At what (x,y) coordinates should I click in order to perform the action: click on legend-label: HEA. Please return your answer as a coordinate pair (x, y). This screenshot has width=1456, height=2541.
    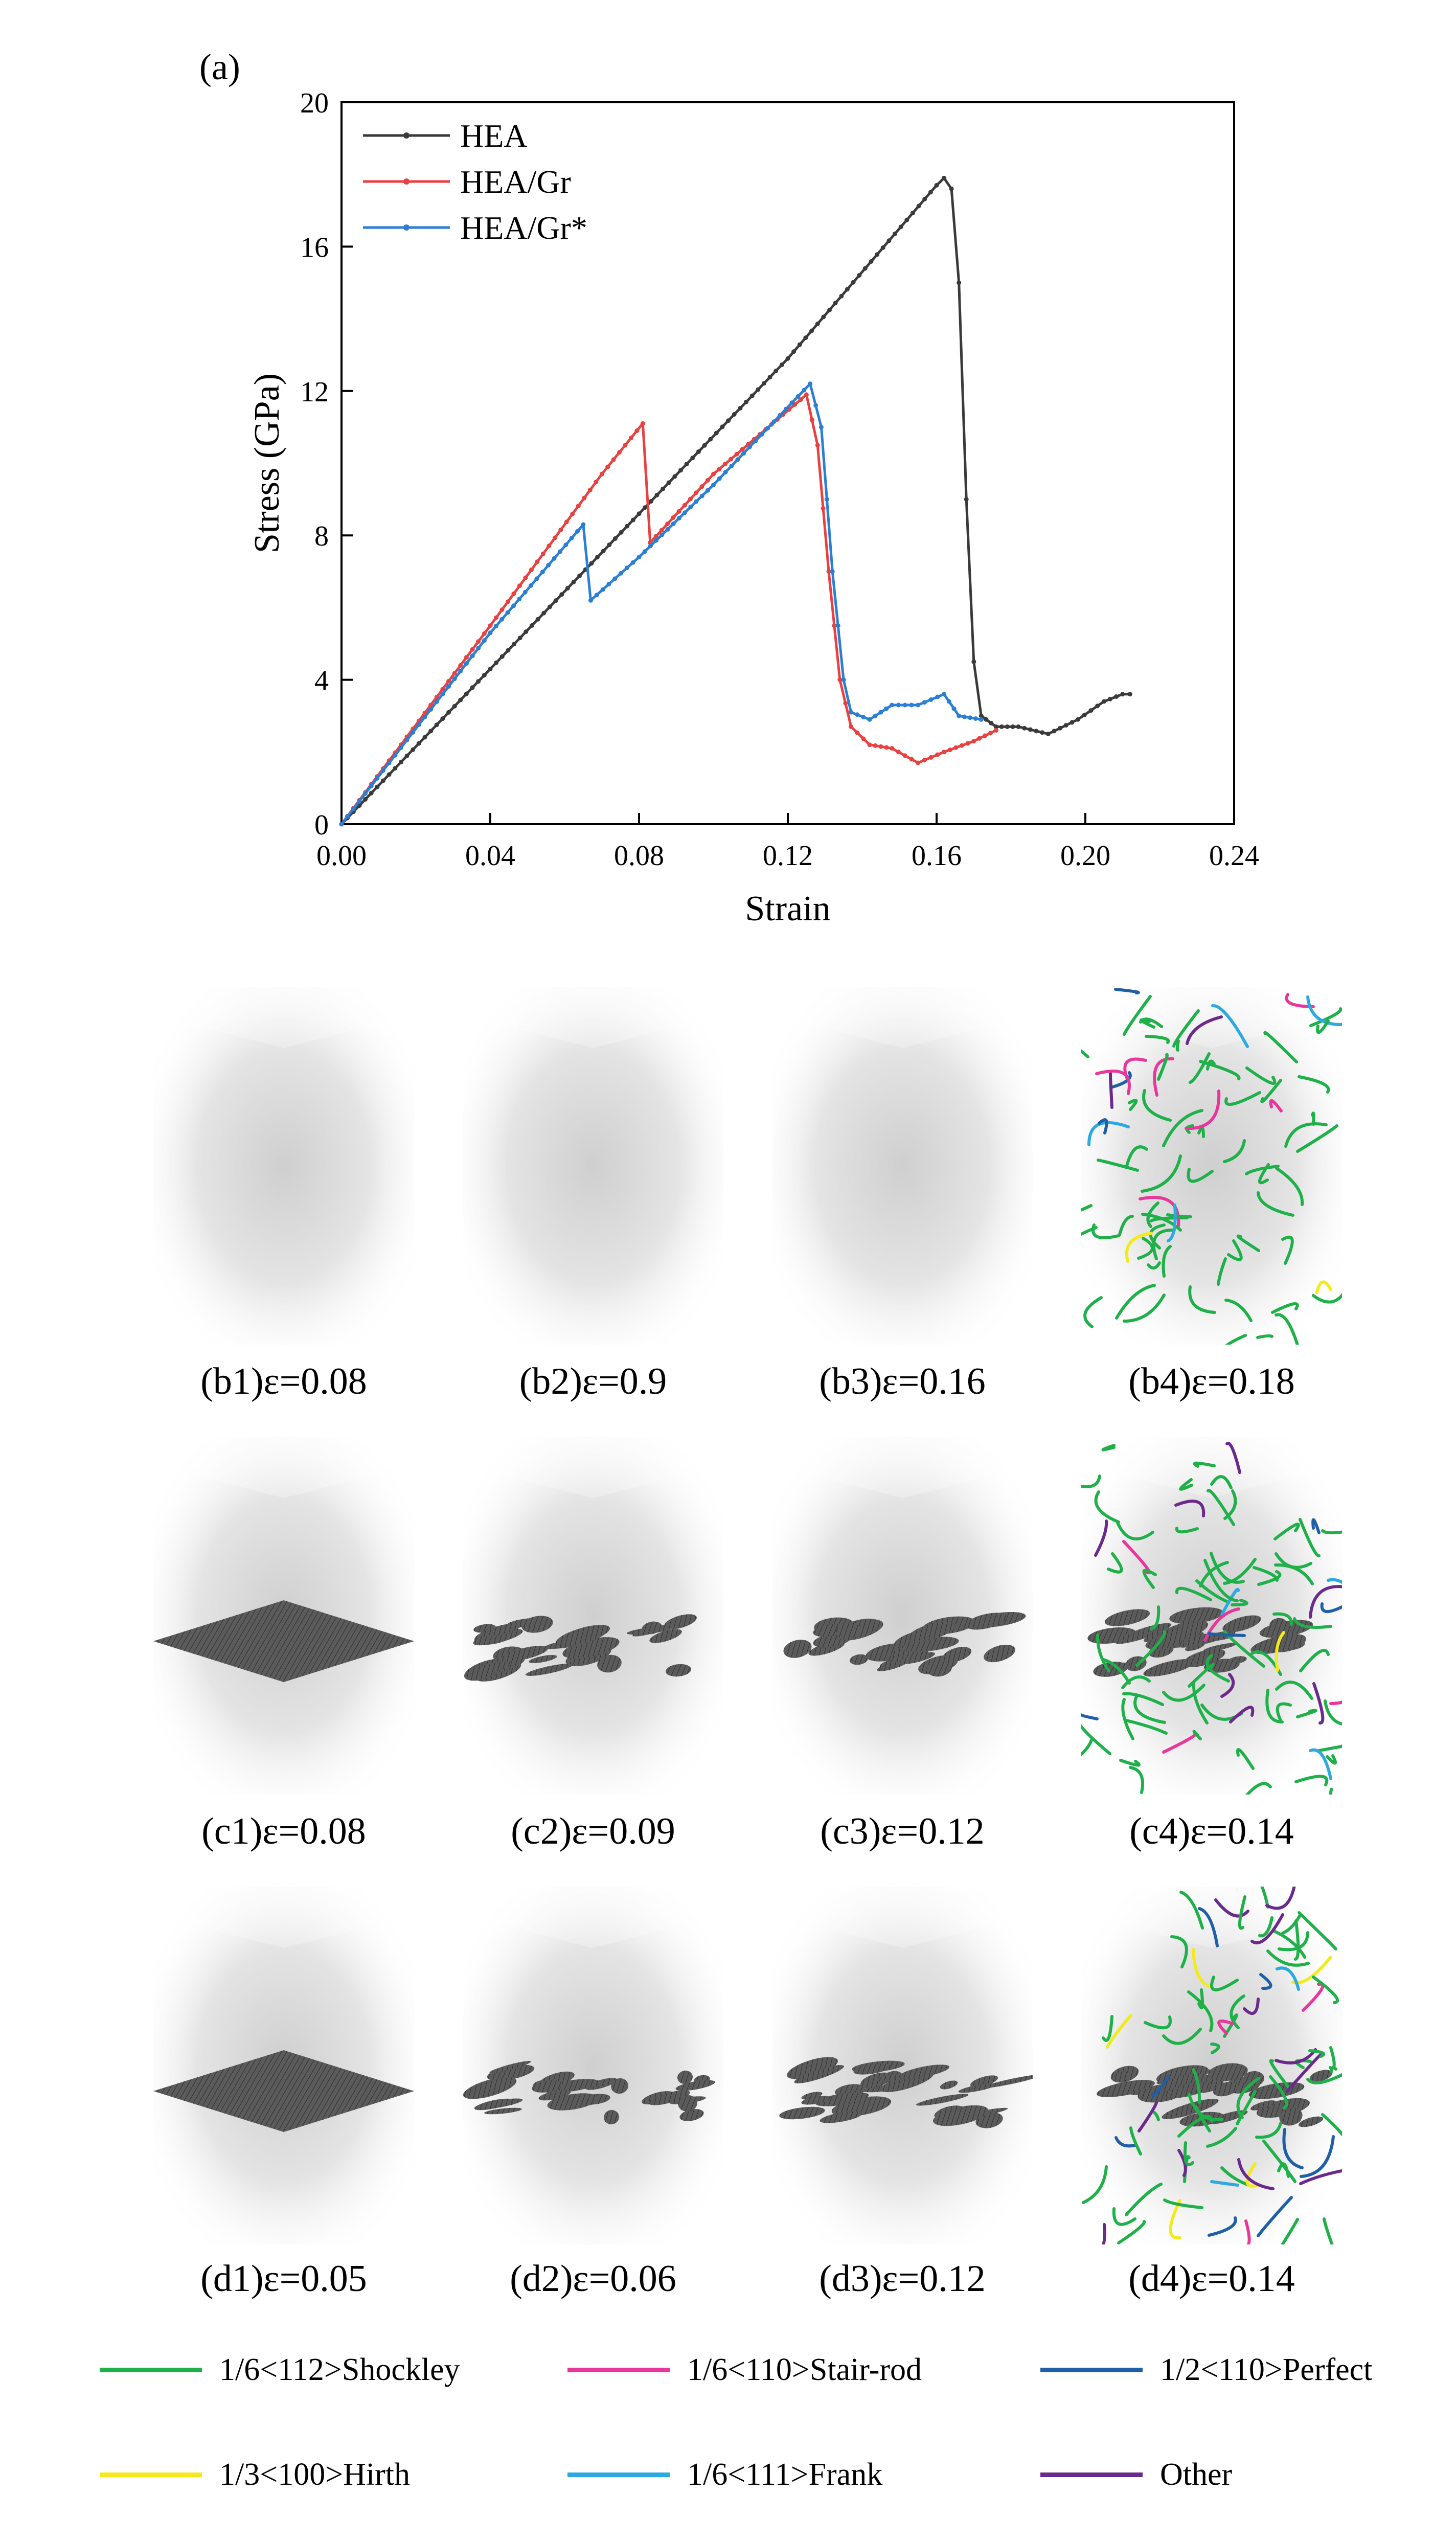
    Looking at the image, I should click on (494, 136).